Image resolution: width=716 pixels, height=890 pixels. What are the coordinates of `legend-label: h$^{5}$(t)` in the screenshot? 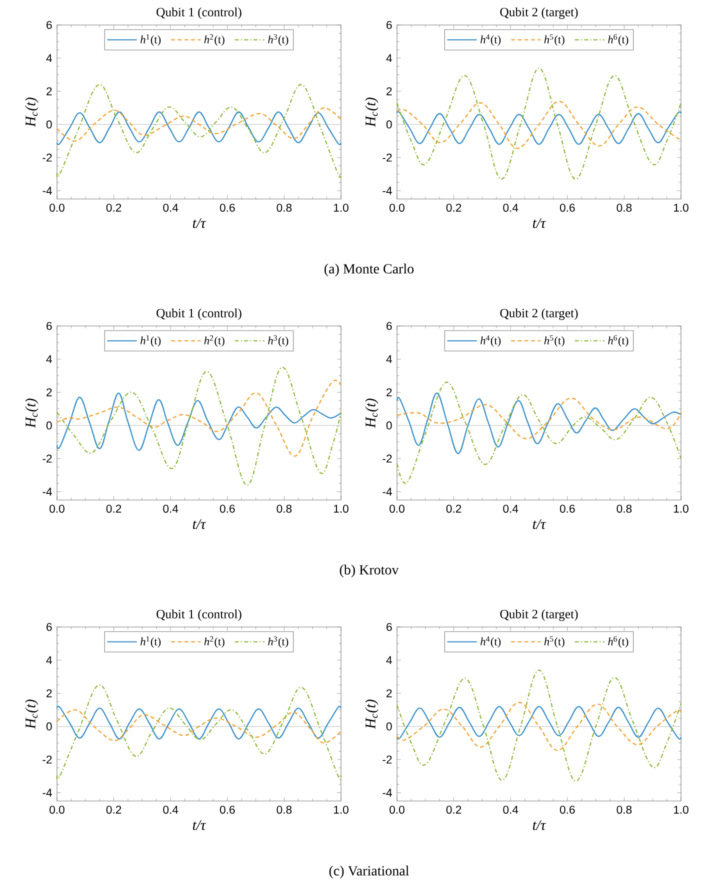 It's located at (554, 642).